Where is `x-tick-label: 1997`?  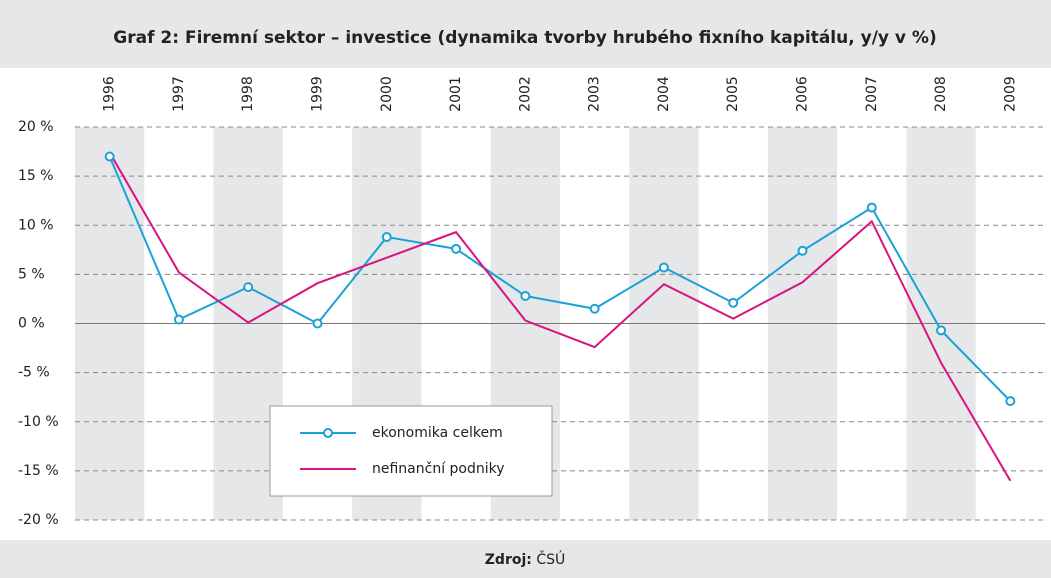
x-tick-label: 1997 is located at coordinates (179, 94).